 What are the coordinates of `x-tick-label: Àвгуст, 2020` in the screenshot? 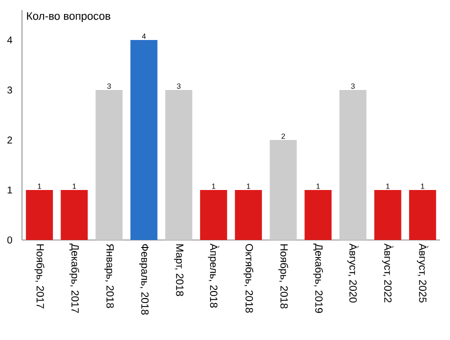 It's located at (353, 273).